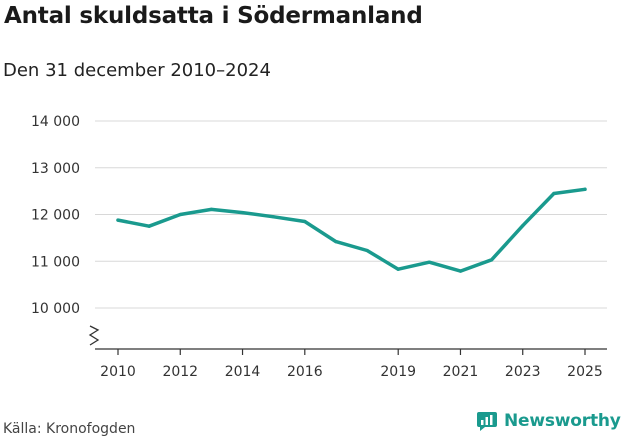  What do you see at coordinates (94, 335) in the screenshot?
I see `axis-break-icon` at bounding box center [94, 335].